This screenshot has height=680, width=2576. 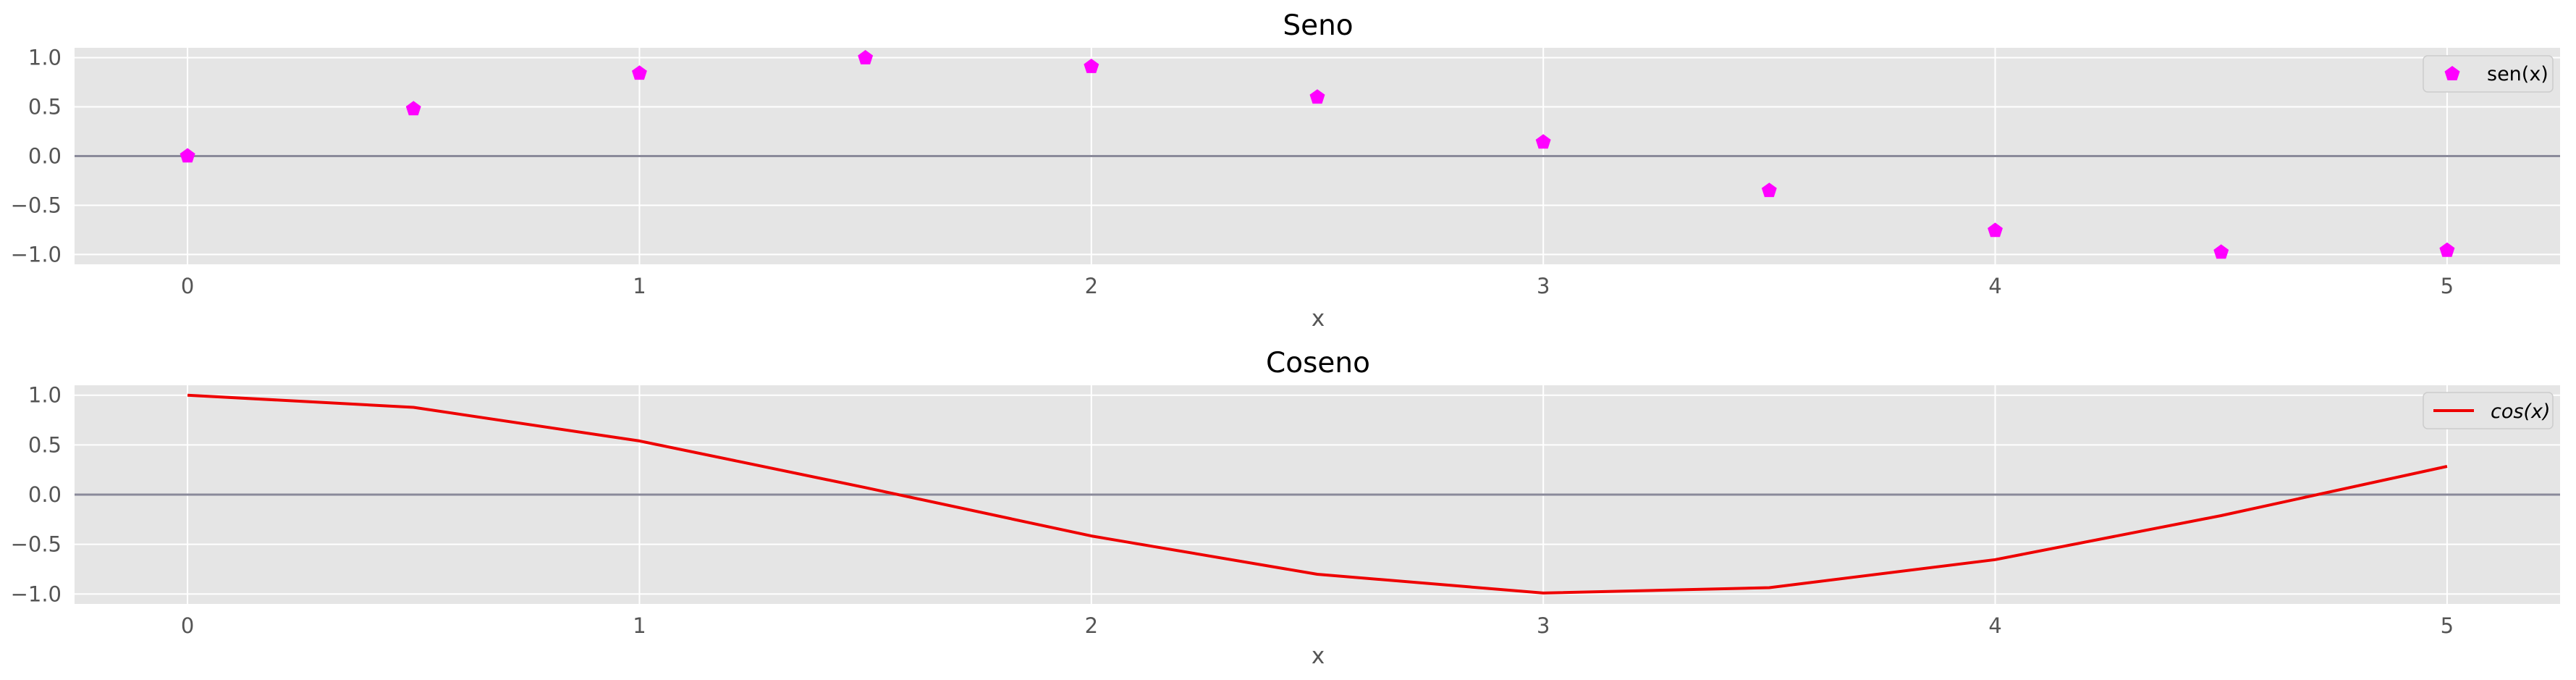 I want to click on x-tick-labels-seno: 0 1 2 3 4 5, so click(x=1318, y=286).